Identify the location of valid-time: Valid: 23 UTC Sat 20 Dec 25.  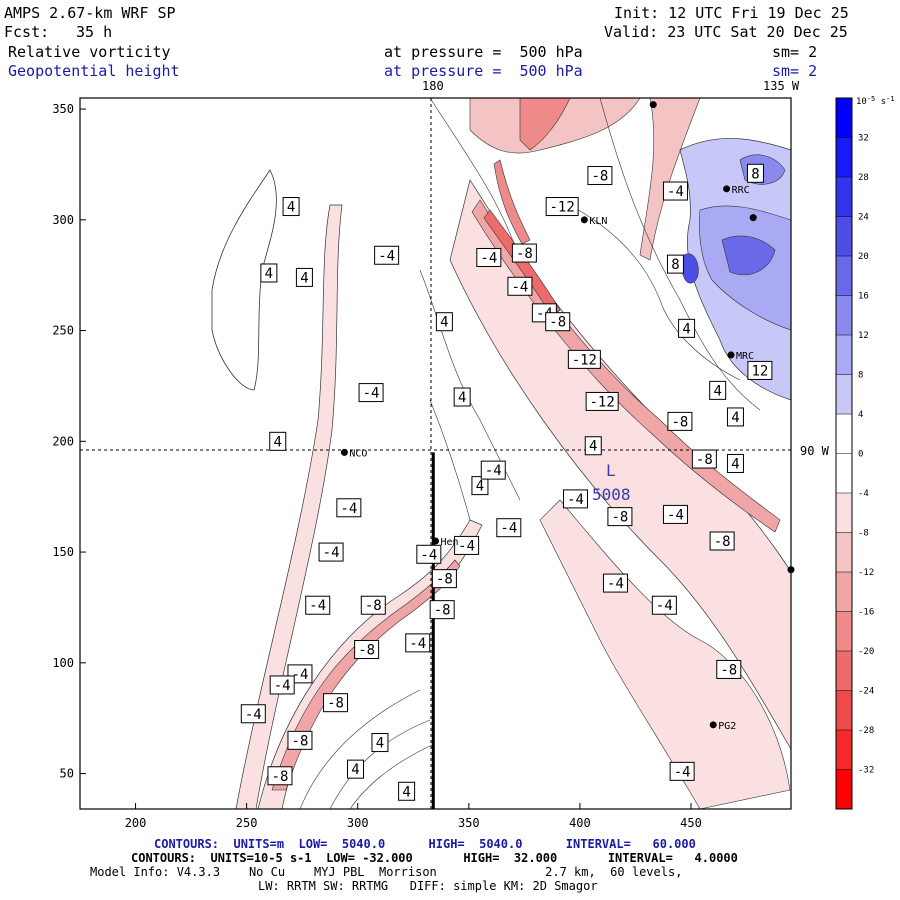
(726, 32).